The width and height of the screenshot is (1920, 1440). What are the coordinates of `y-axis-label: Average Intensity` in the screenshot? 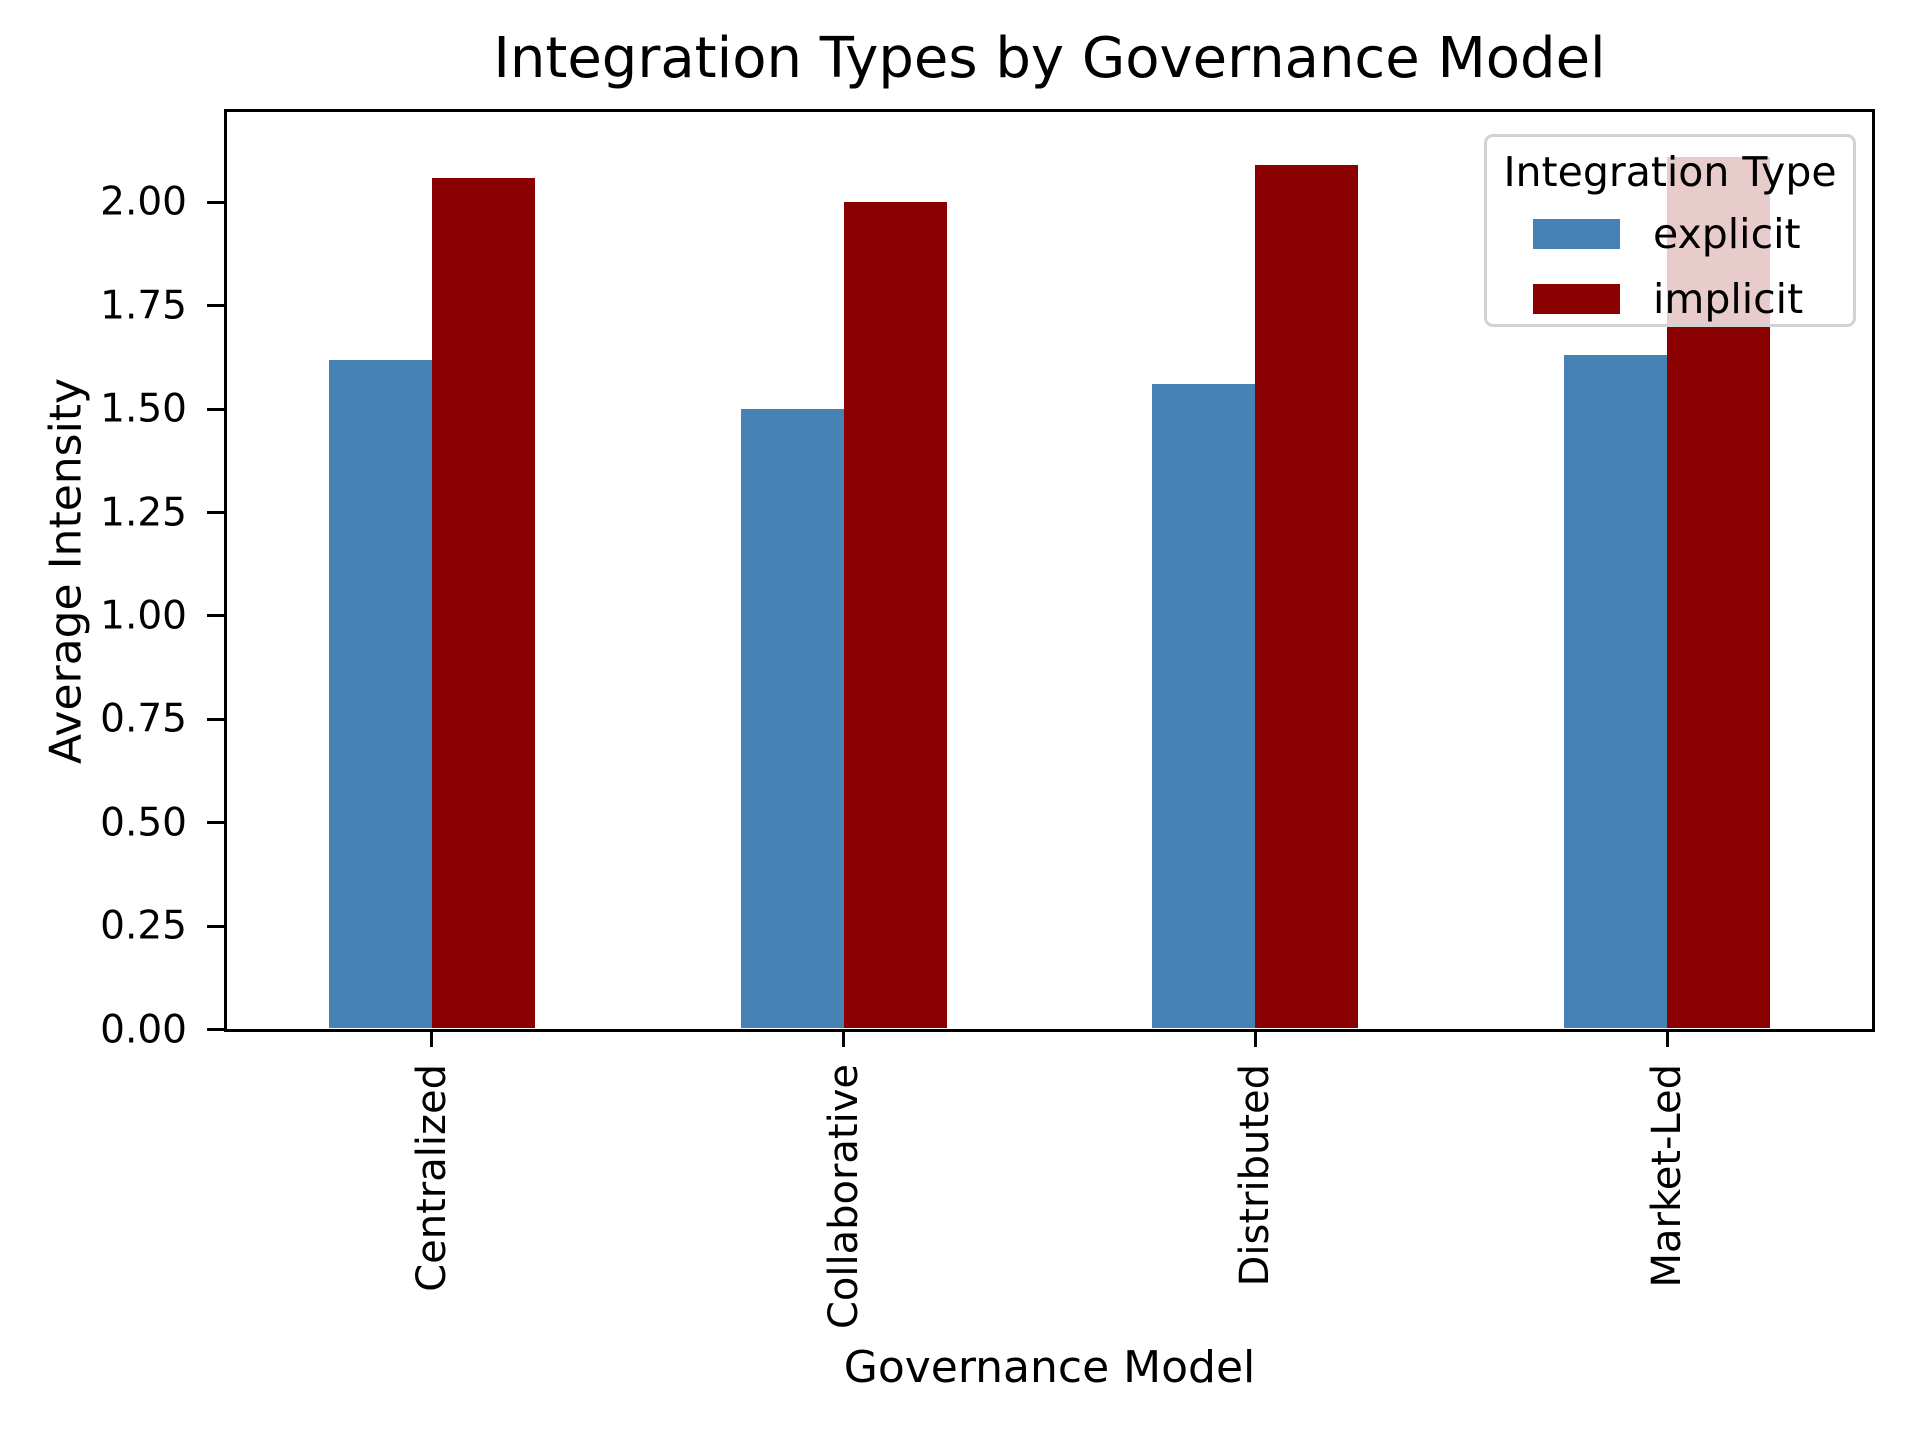 It's located at (66, 571).